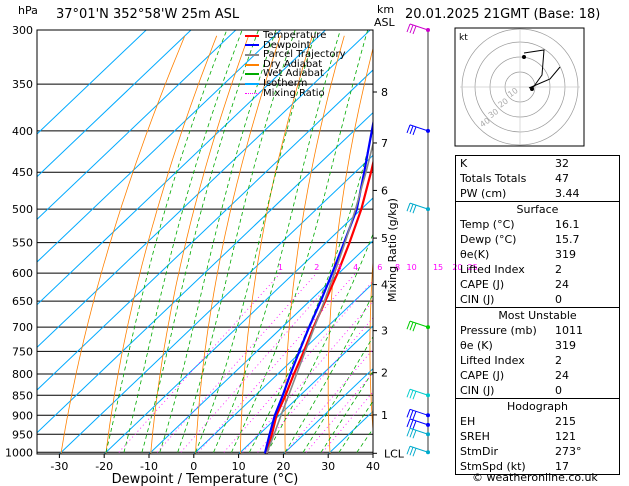  I want to click on param-row: PW (cm) 3.44, so click(537, 193).